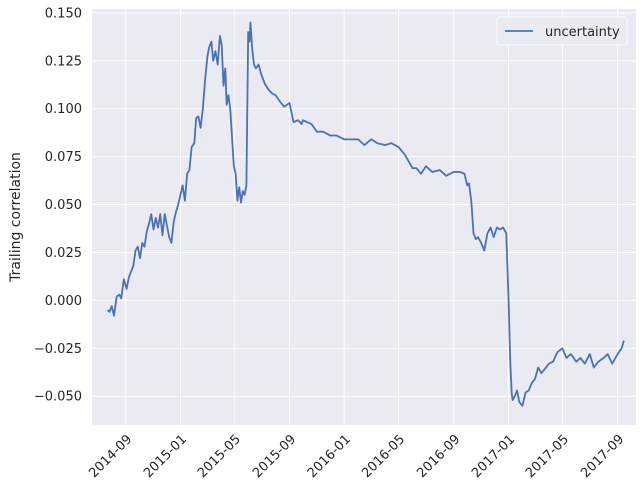  What do you see at coordinates (63, 253) in the screenshot?
I see `y-tick-label: 0.025` at bounding box center [63, 253].